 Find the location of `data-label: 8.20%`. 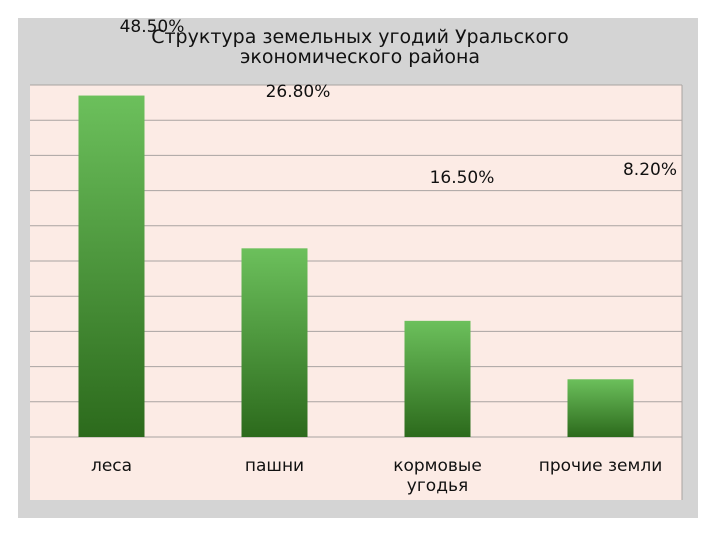

data-label: 8.20% is located at coordinates (649, 170).